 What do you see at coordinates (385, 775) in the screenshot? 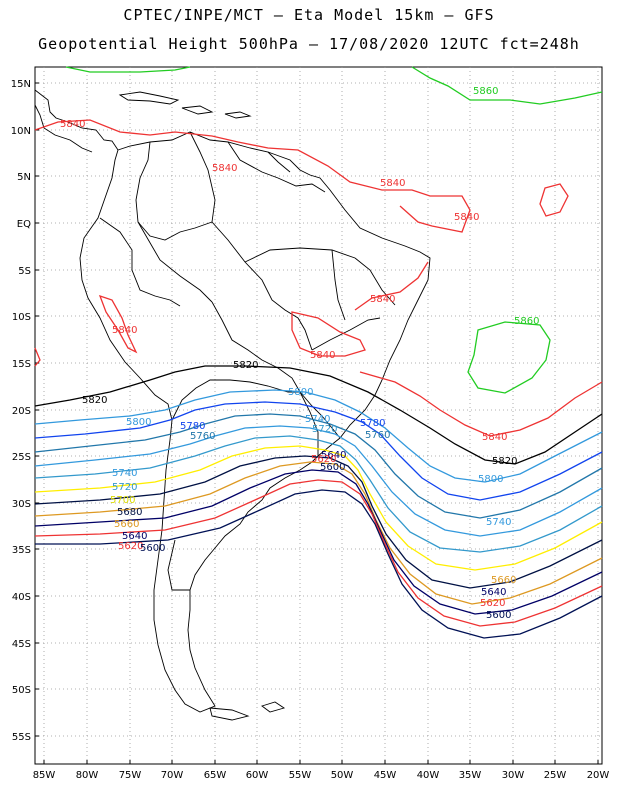
I see `lon-label: 45W` at bounding box center [385, 775].